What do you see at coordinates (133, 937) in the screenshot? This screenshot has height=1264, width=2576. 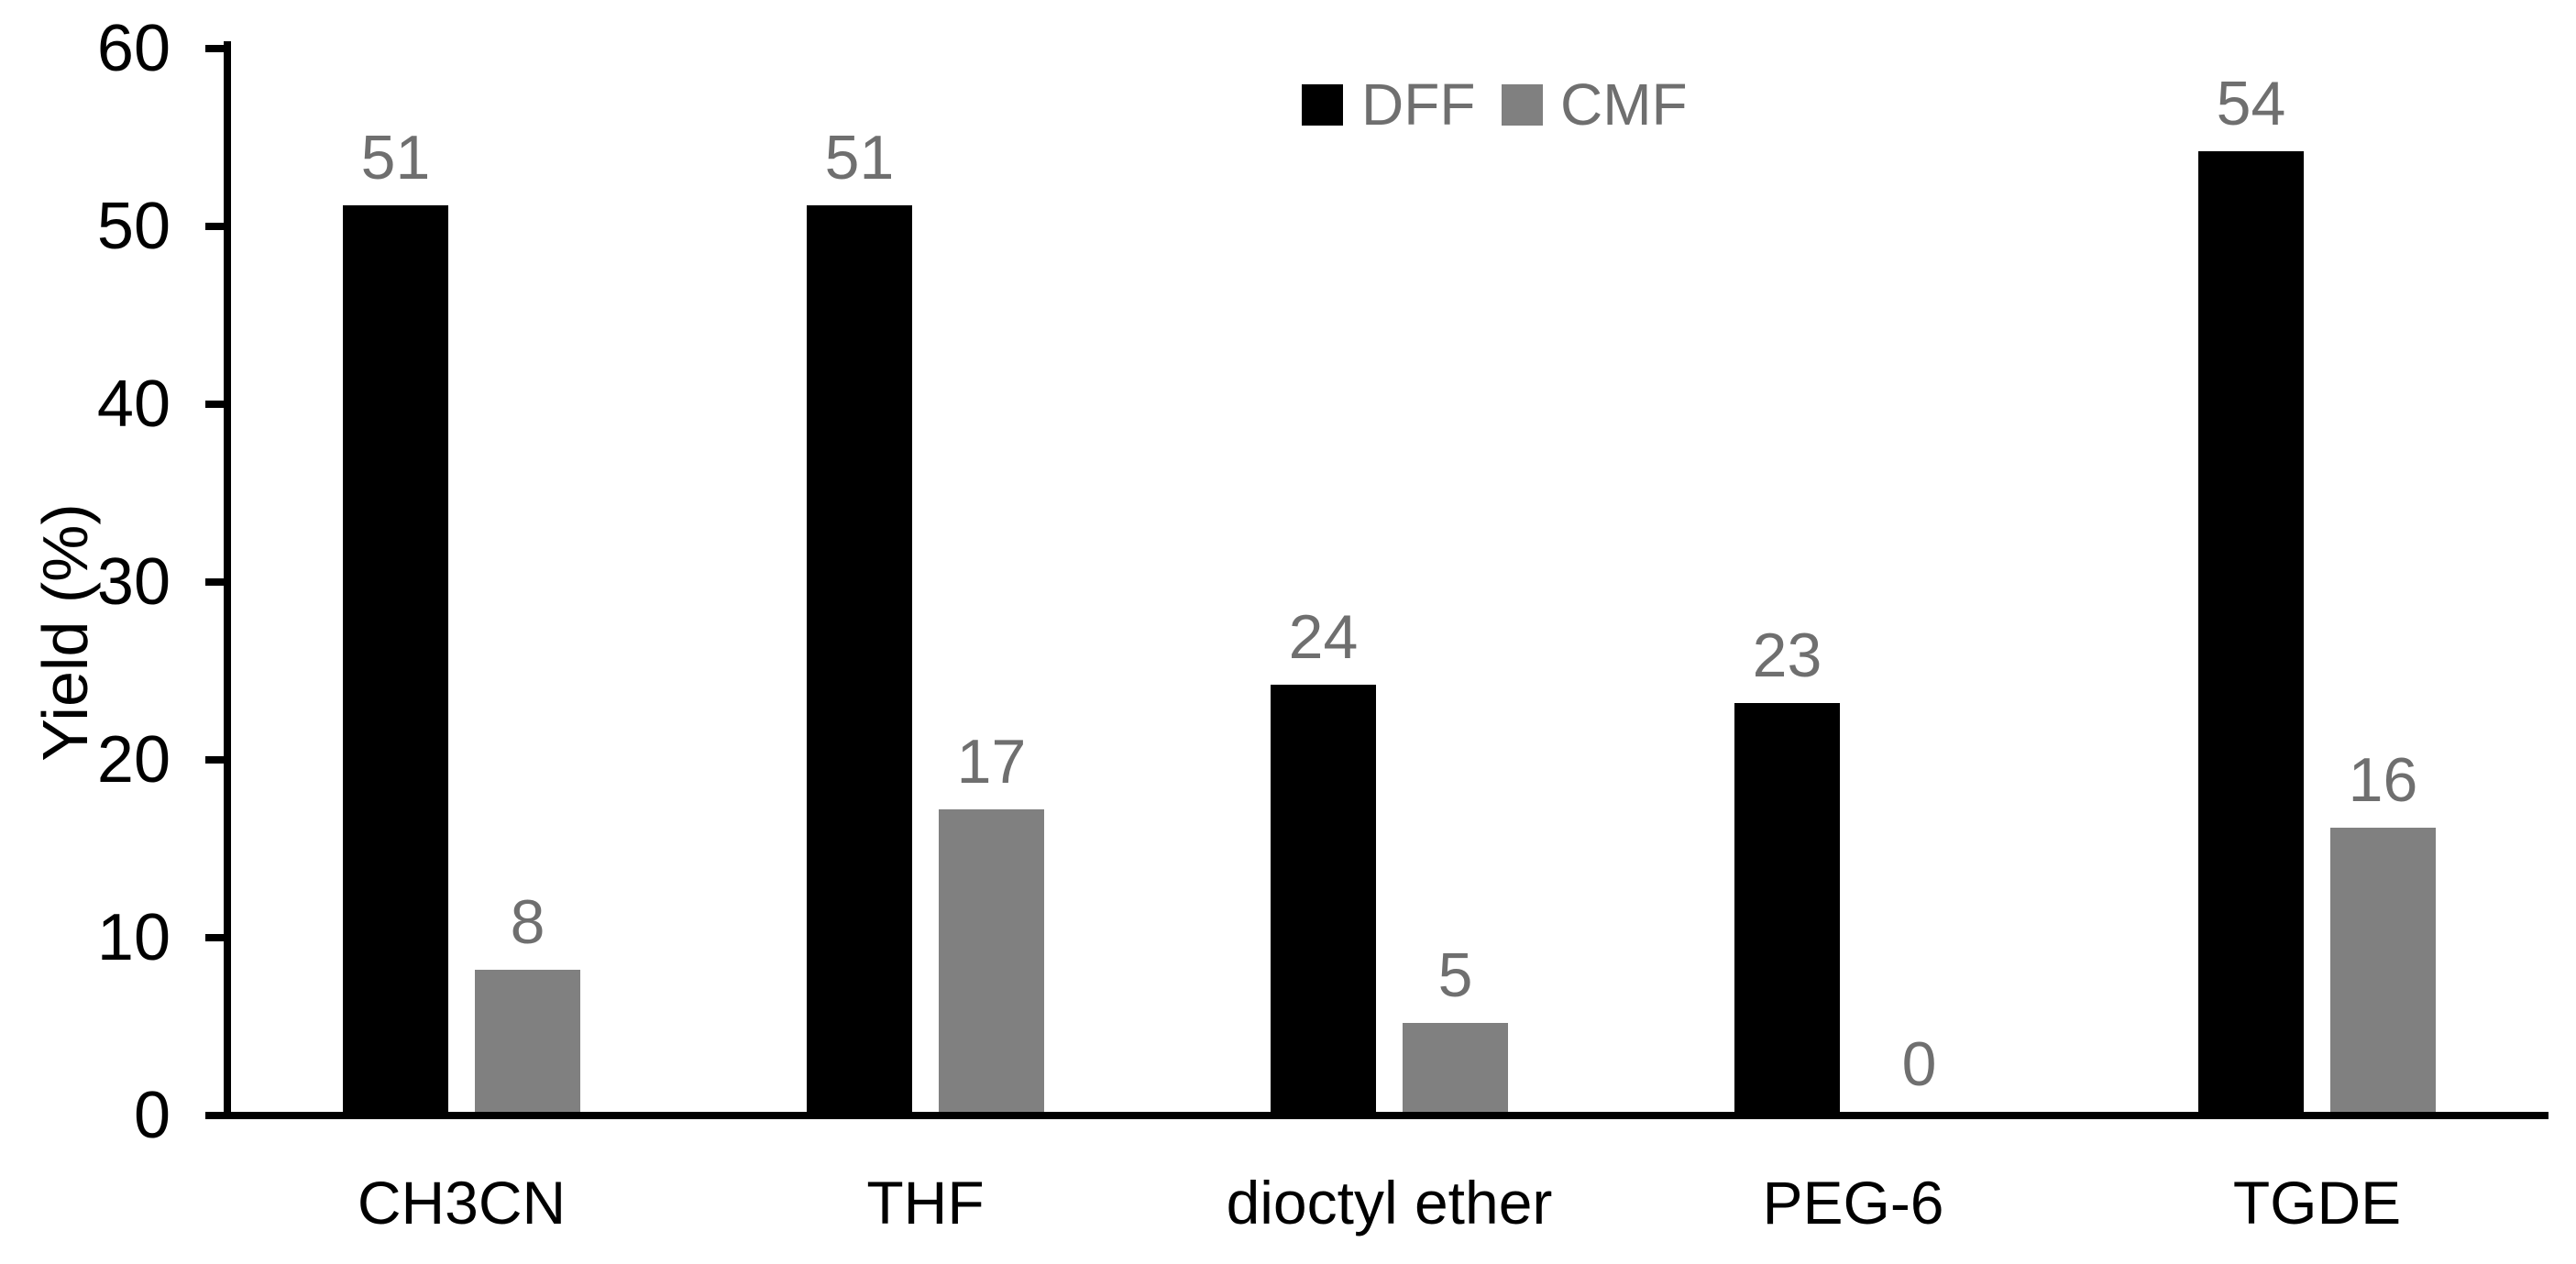 I see `y-tick-label: 10` at bounding box center [133, 937].